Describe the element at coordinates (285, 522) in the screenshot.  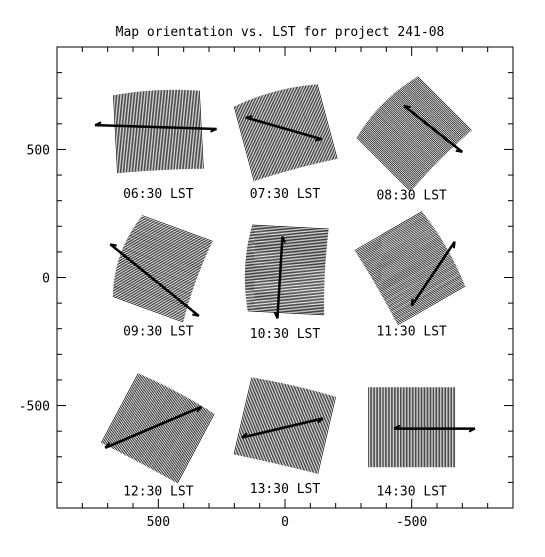
I see `x-tick-label: 0` at that location.